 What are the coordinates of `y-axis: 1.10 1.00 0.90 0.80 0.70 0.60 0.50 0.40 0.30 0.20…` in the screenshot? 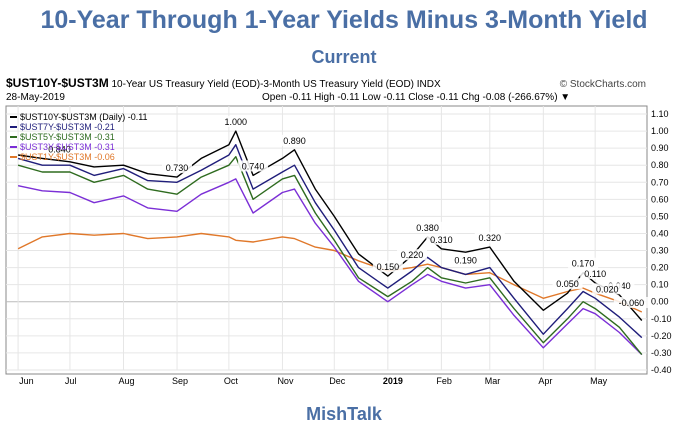 It's located at (661, 242).